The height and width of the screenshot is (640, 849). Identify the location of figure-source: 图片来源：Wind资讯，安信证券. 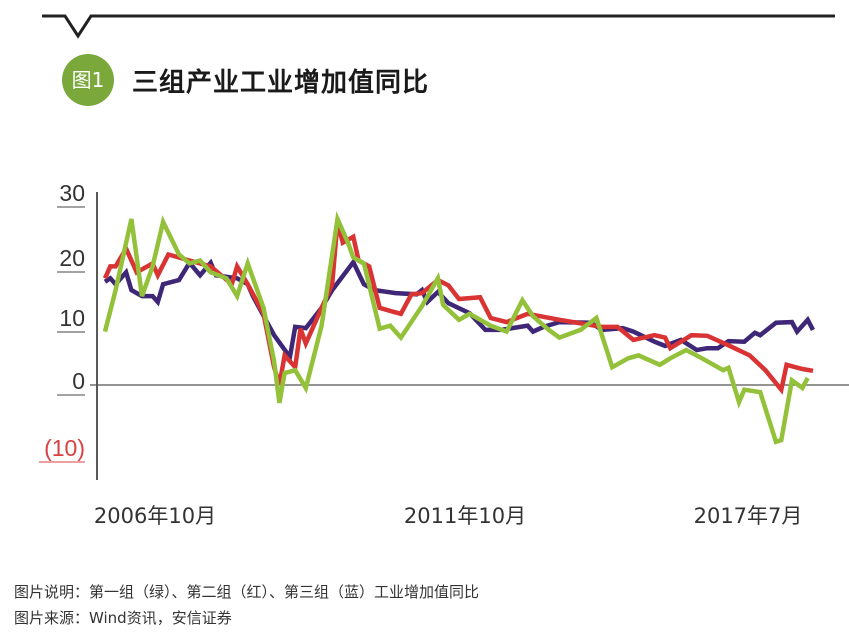
(123, 618).